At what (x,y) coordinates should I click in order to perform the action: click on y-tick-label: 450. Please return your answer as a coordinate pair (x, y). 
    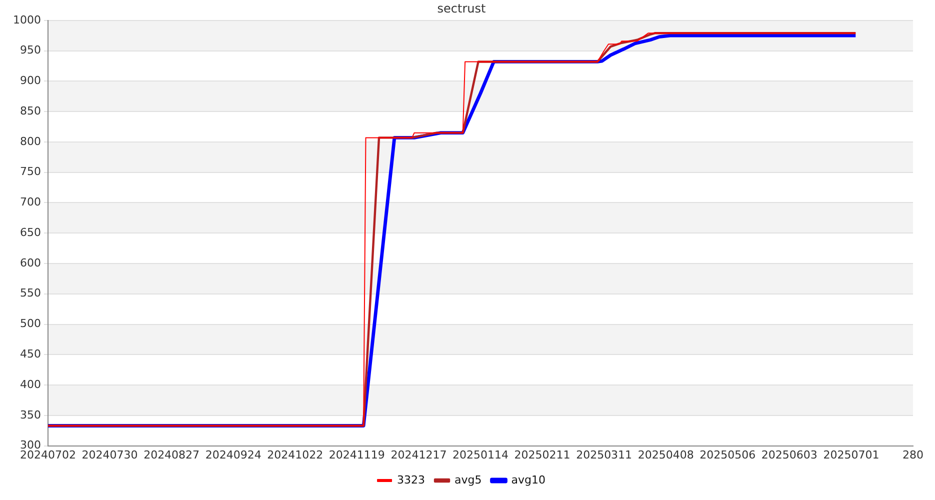
    Looking at the image, I should click on (30, 354).